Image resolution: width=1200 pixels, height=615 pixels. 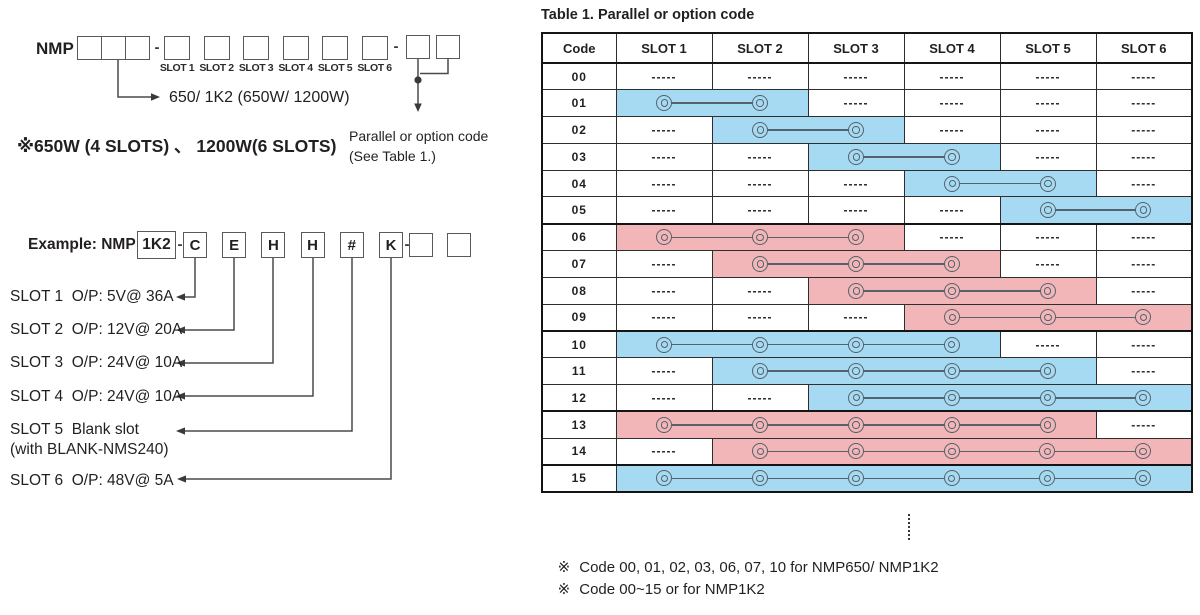 I want to click on code-cell: 13, so click(x=579, y=424).